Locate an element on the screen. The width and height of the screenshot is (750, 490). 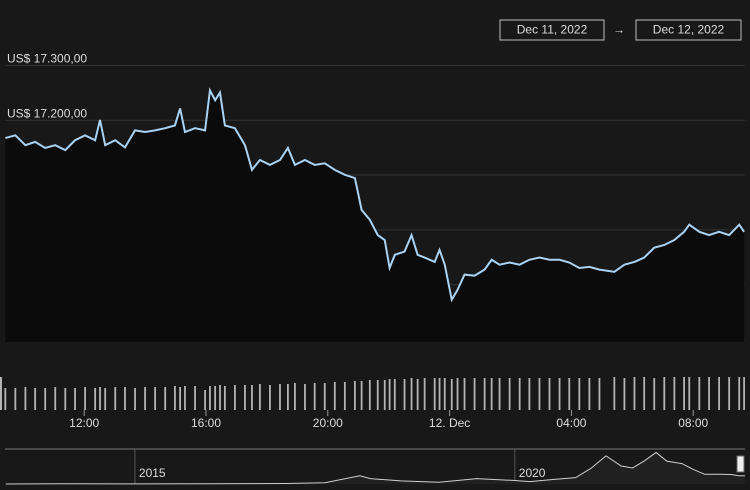
date-to-box is located at coordinates (688, 30).